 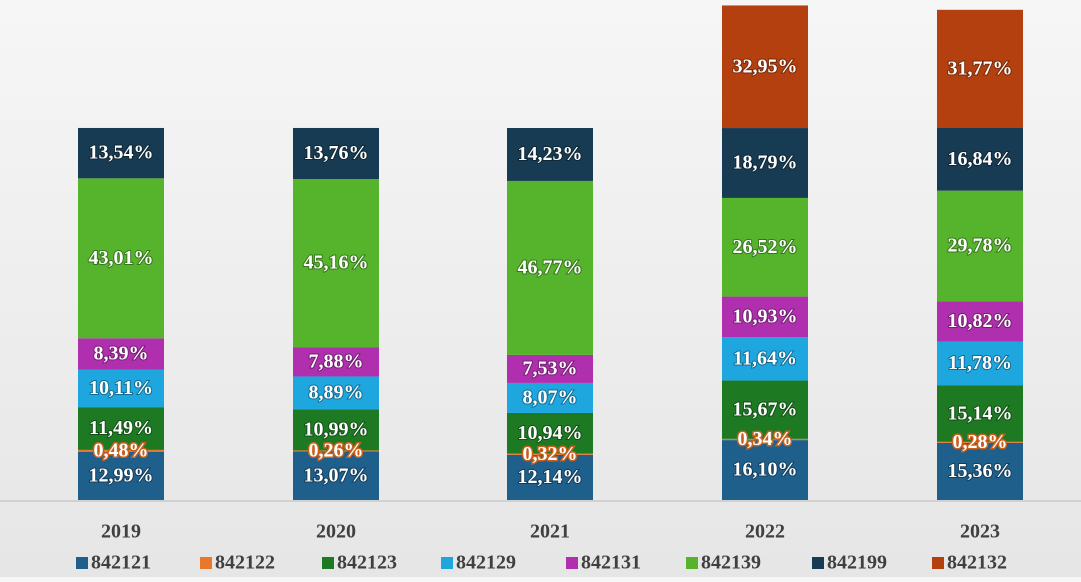 What do you see at coordinates (731, 563) in the screenshot?
I see `legend-label: 842139` at bounding box center [731, 563].